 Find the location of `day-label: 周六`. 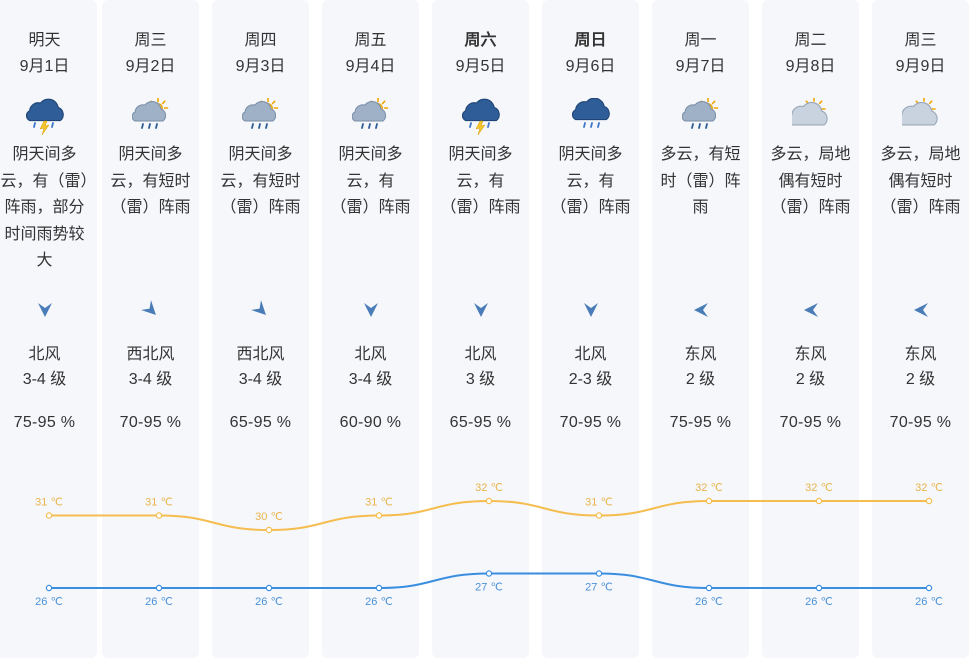

day-label: 周六 is located at coordinates (480, 40).